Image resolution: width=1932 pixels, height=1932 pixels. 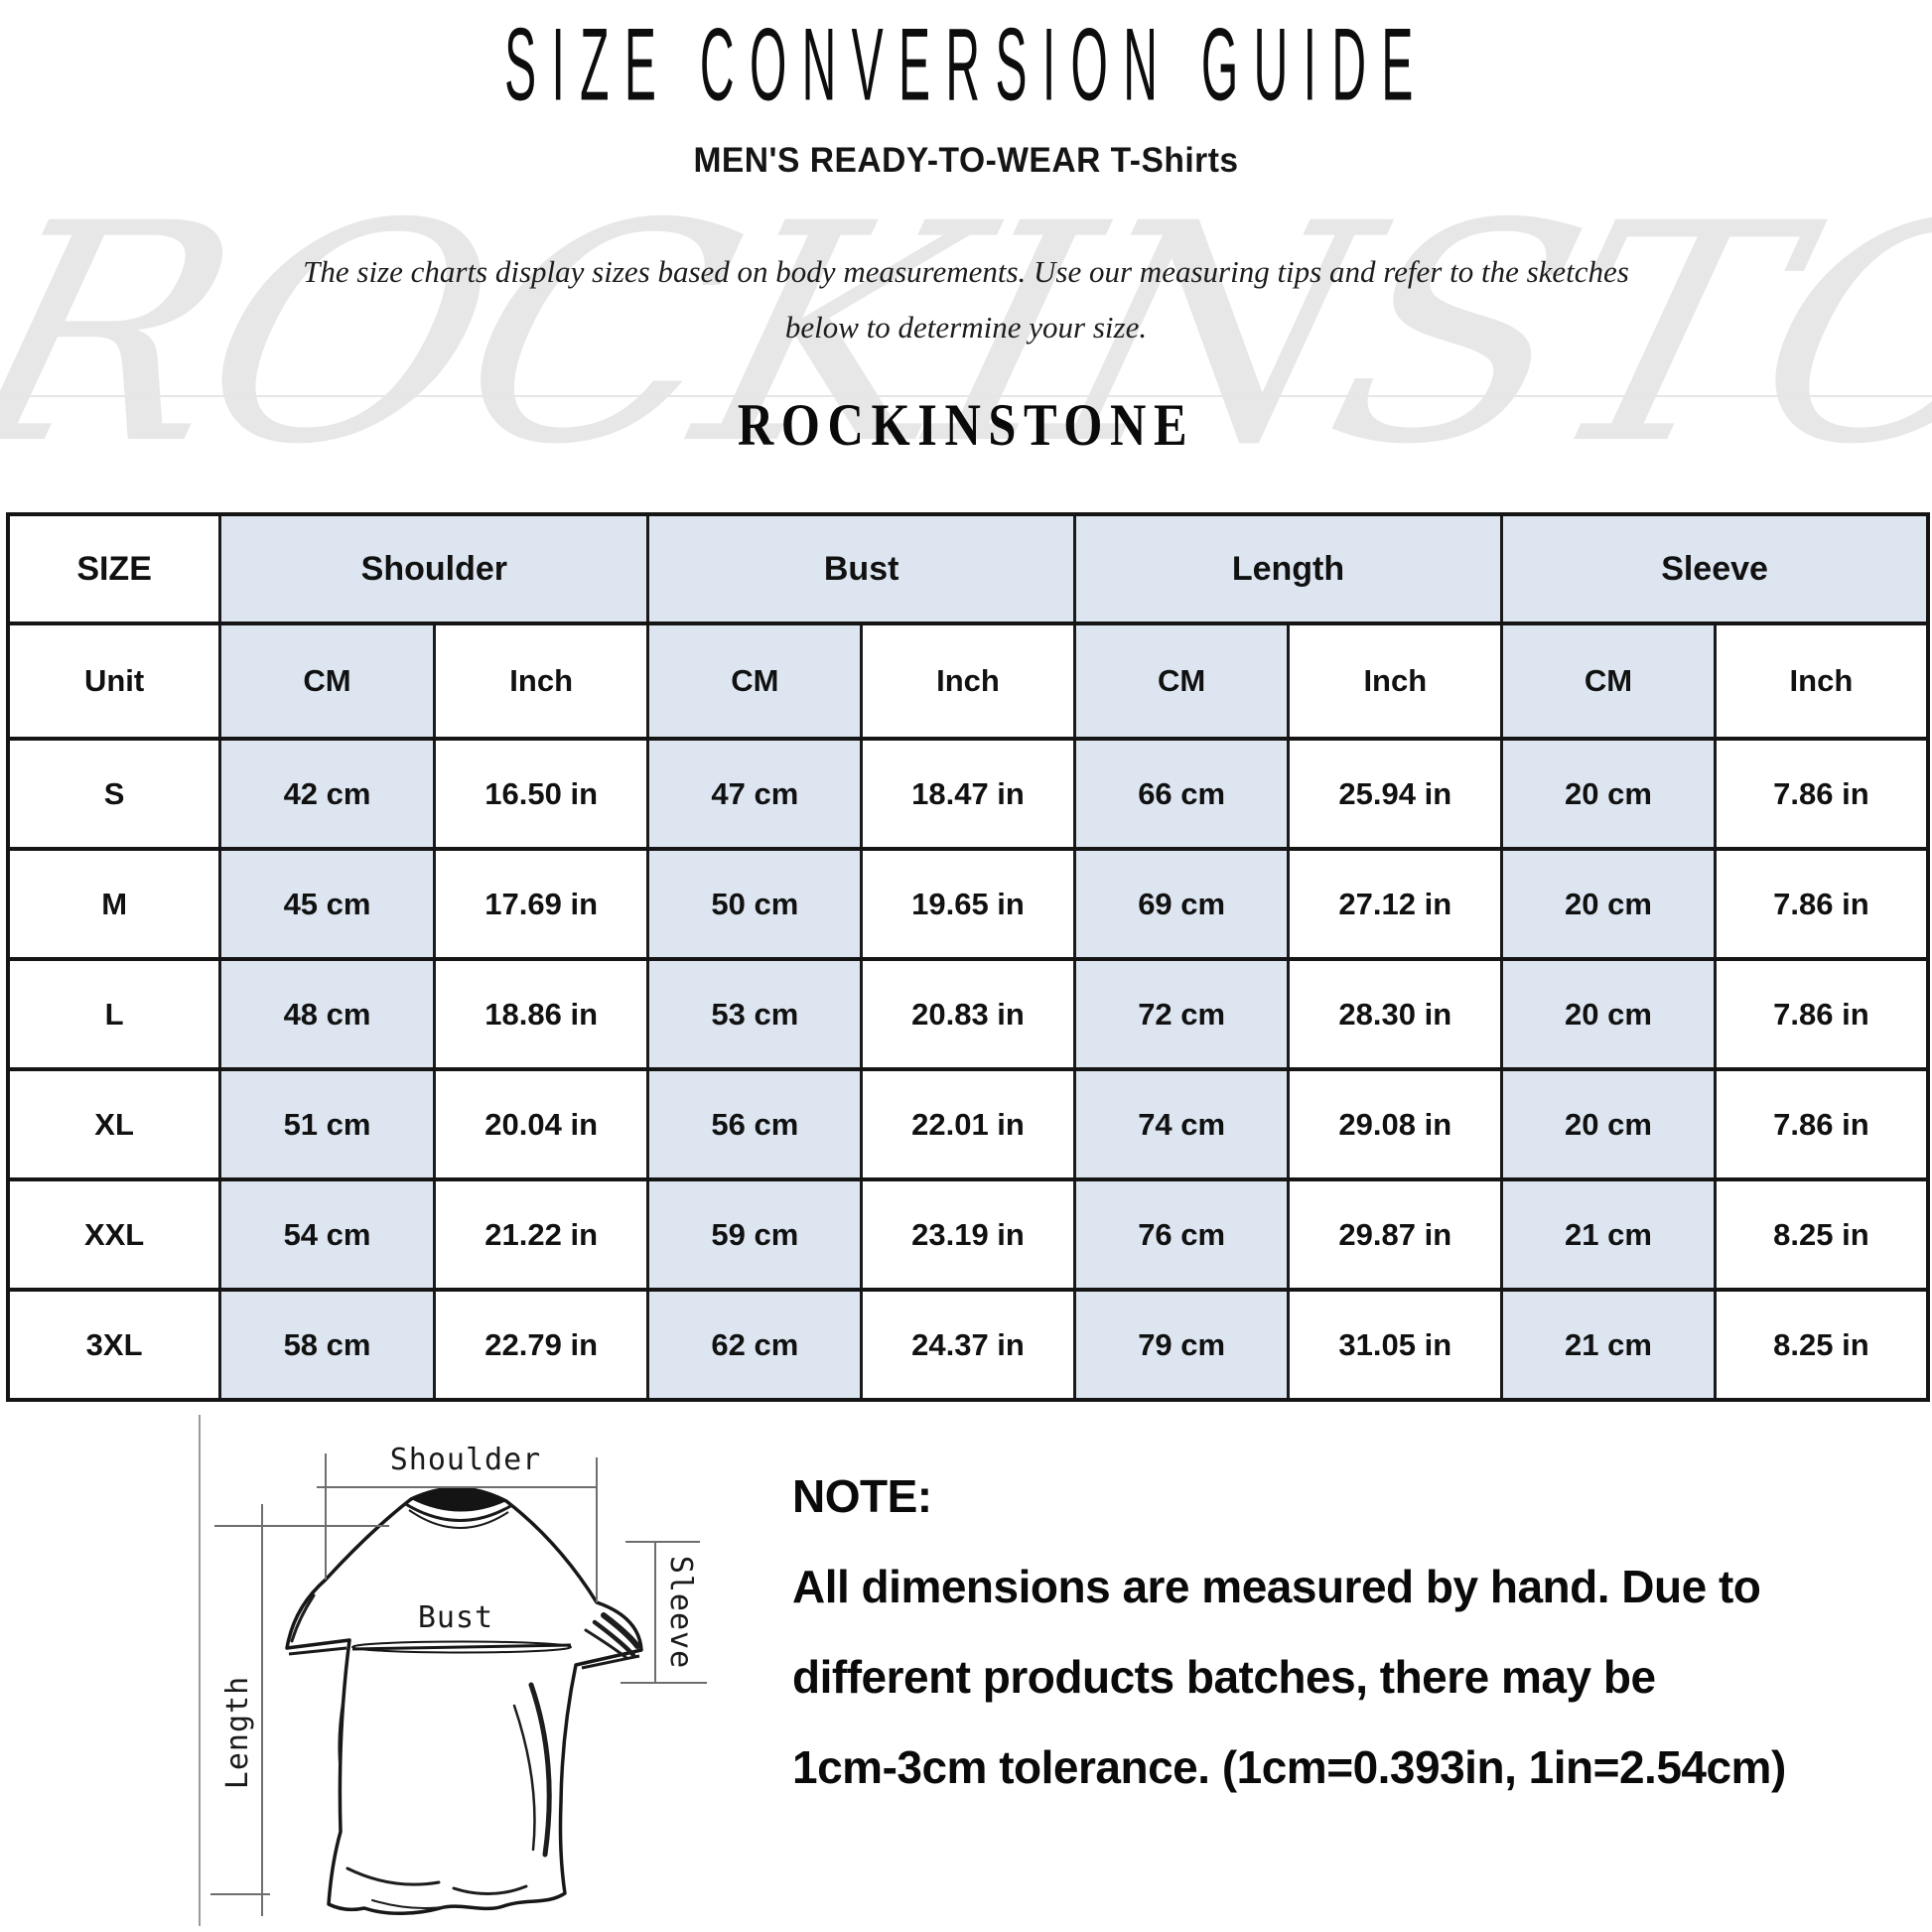 What do you see at coordinates (465, 1751) in the screenshot?
I see `fabric-shading` at bounding box center [465, 1751].